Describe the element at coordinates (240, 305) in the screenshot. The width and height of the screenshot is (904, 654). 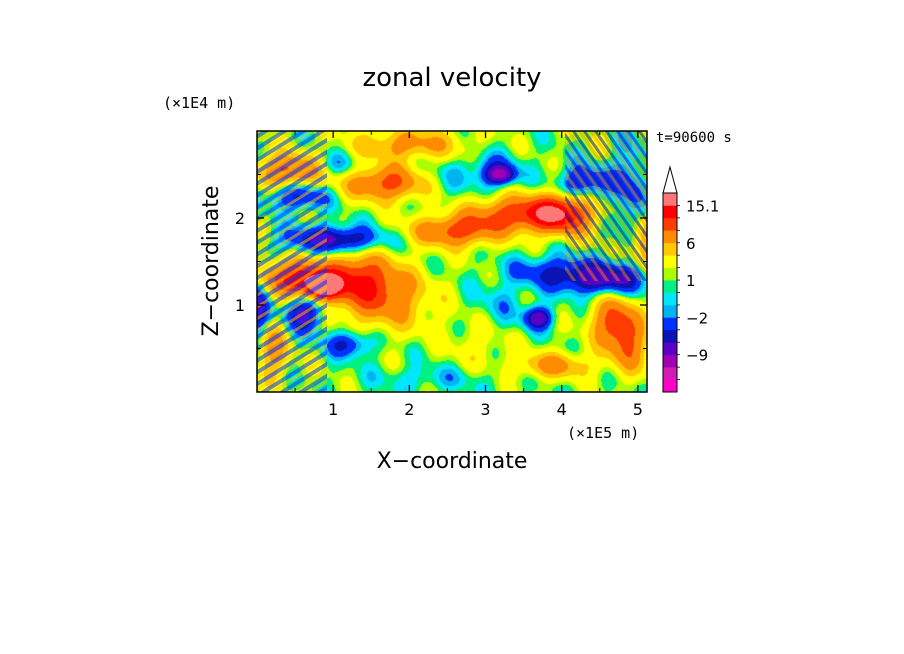
I see `y-tick-label: 1` at that location.